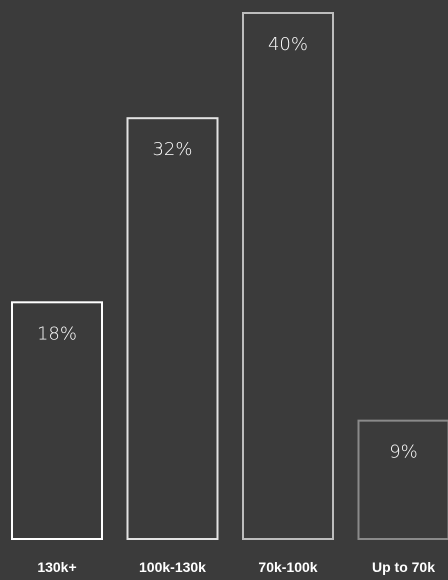 The height and width of the screenshot is (580, 448). I want to click on category-label: 100k-130k, so click(172, 567).